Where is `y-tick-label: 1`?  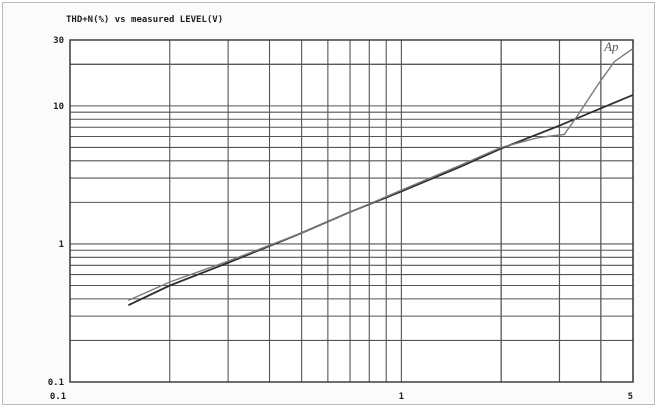 y-tick-label: 1 is located at coordinates (61, 245).